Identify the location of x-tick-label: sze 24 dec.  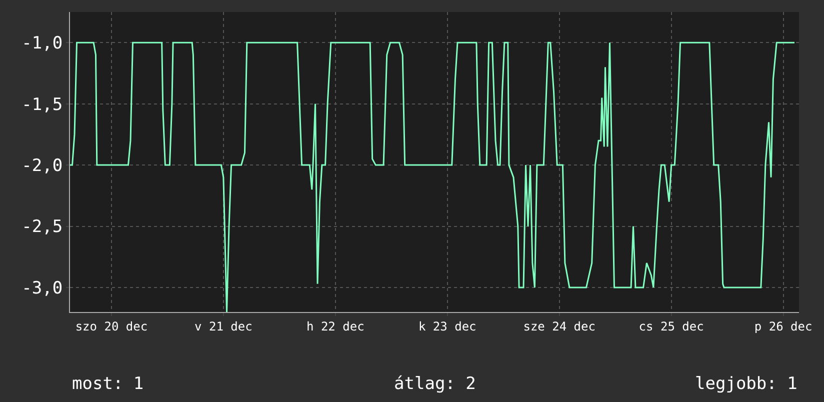
(559, 326).